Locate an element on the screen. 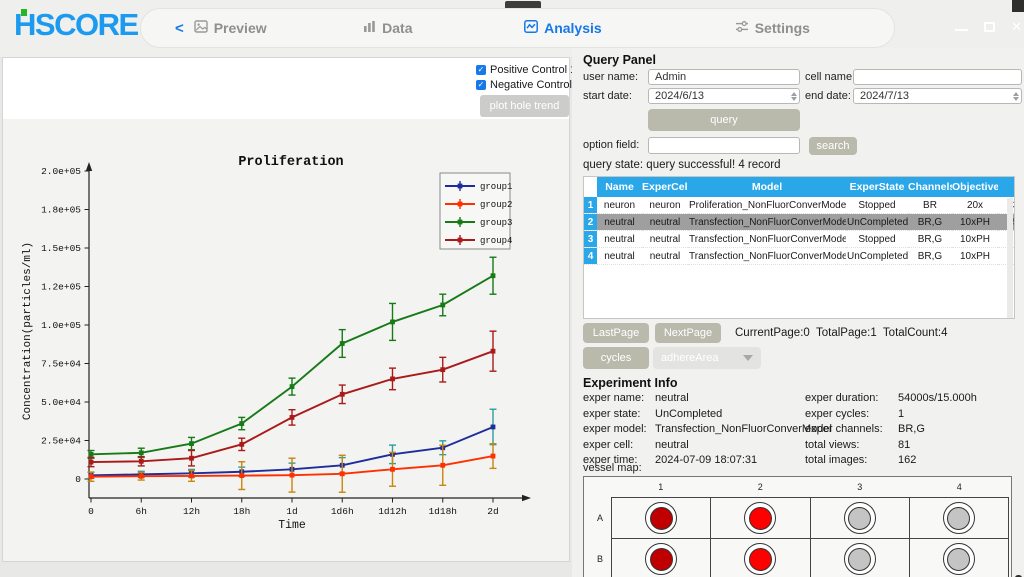 The image size is (1024, 577). y-tick-label: 1.5e+05 is located at coordinates (61, 248).